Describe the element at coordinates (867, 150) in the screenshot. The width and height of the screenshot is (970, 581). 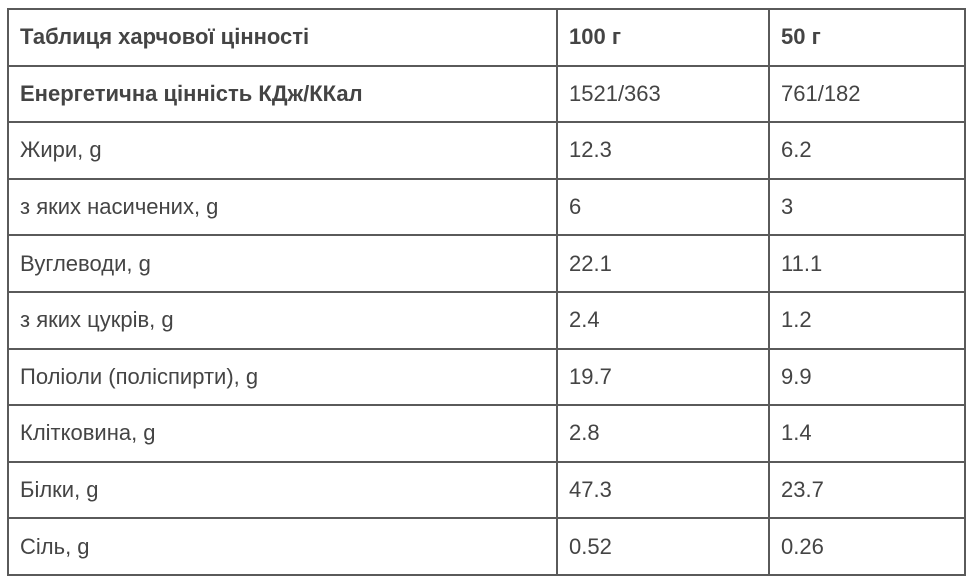
I see `nutrient-value: 6.2` at that location.